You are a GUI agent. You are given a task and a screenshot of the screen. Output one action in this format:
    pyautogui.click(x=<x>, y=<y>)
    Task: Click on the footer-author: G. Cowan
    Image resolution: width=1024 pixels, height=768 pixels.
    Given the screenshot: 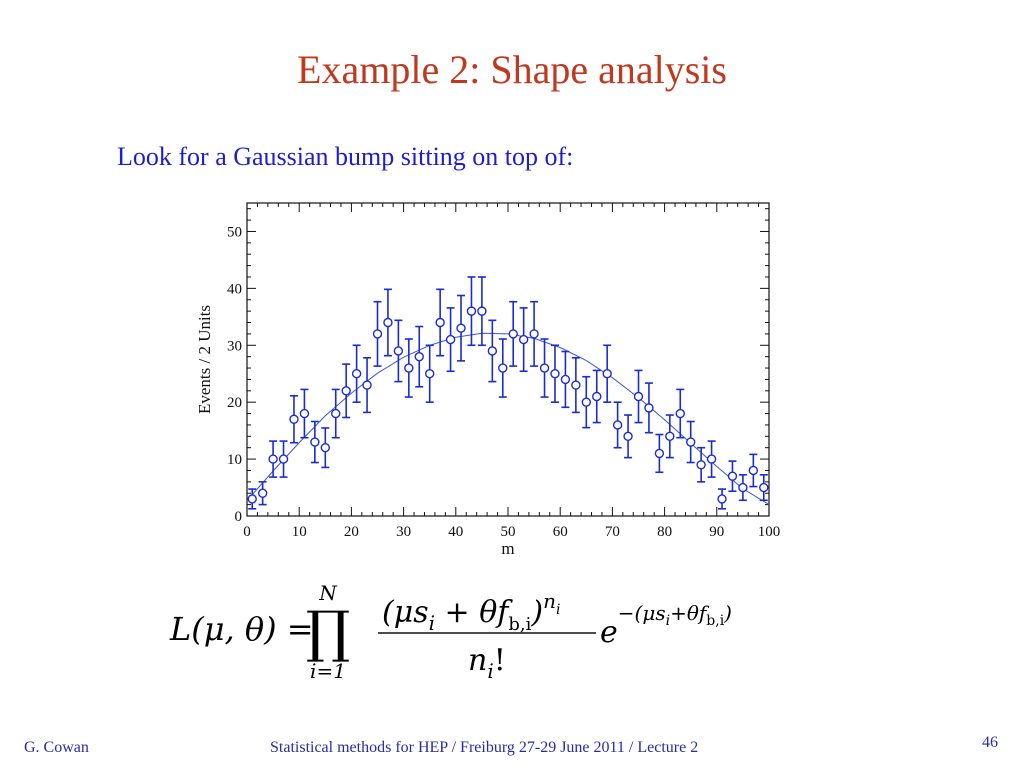 What is the action you would take?
    pyautogui.click(x=56, y=747)
    